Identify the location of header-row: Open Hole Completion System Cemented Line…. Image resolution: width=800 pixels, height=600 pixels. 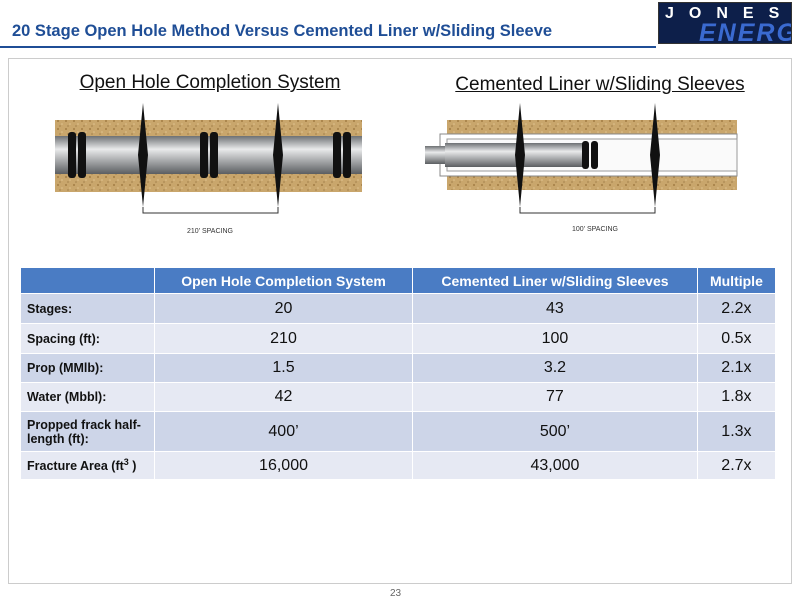
(398, 280).